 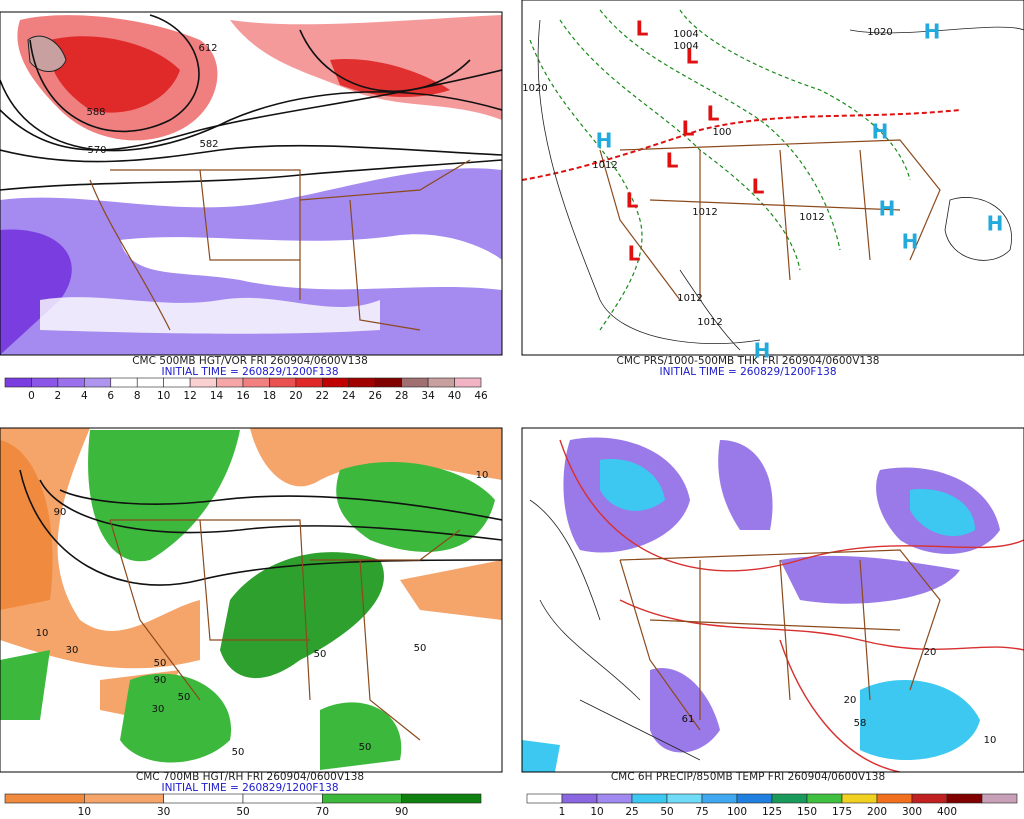 What do you see at coordinates (95, 112) in the screenshot?
I see `contour-label: 588` at bounding box center [95, 112].